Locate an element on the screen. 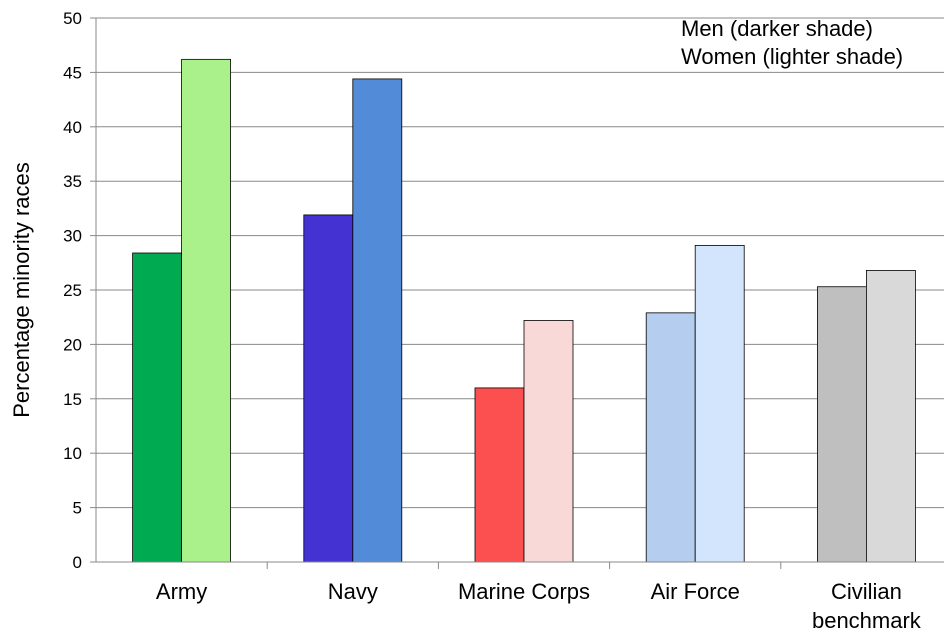  legend-entry: Men (darker shade) is located at coordinates (777, 28).